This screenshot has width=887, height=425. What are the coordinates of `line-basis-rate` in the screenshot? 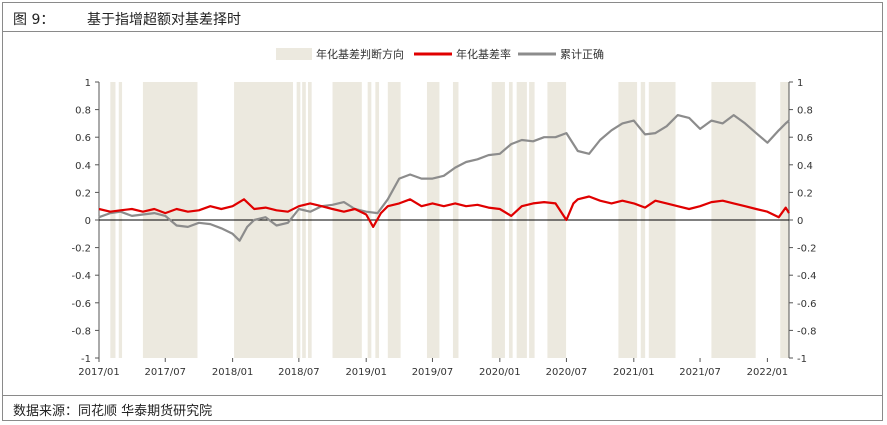 It's located at (444, 211).